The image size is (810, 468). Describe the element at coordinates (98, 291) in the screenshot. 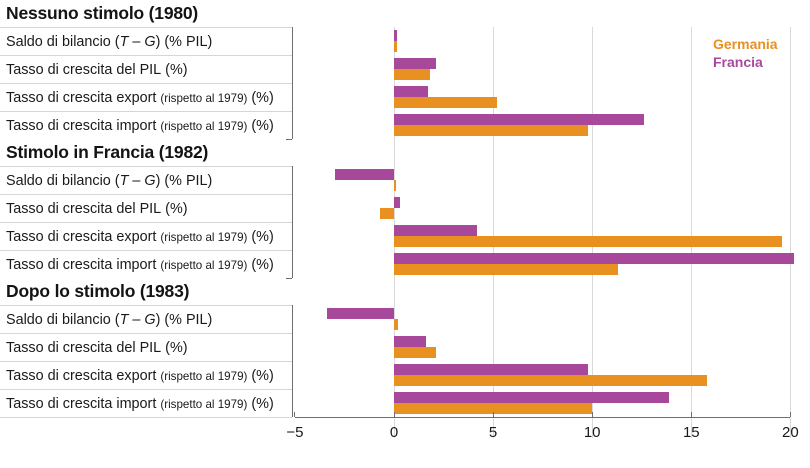

I see `section-title-3: Dopo lo stimolo (1983)` at that location.